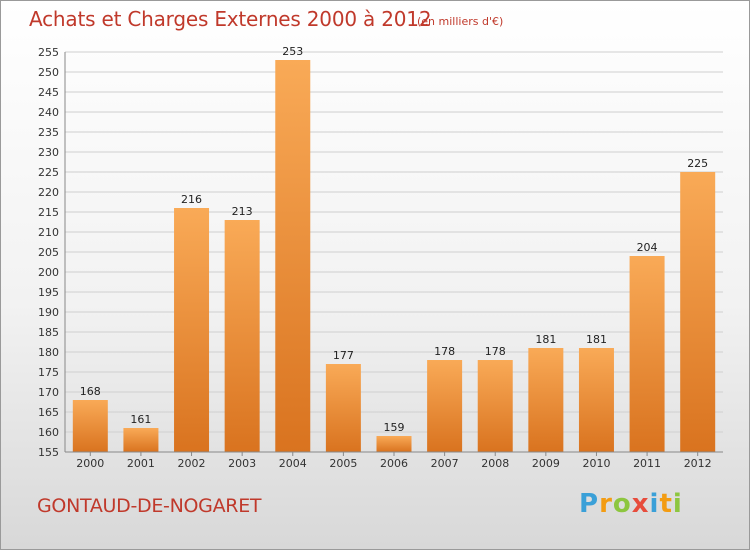 The image size is (750, 551). I want to click on y-tick-label: 230, so click(48, 152).